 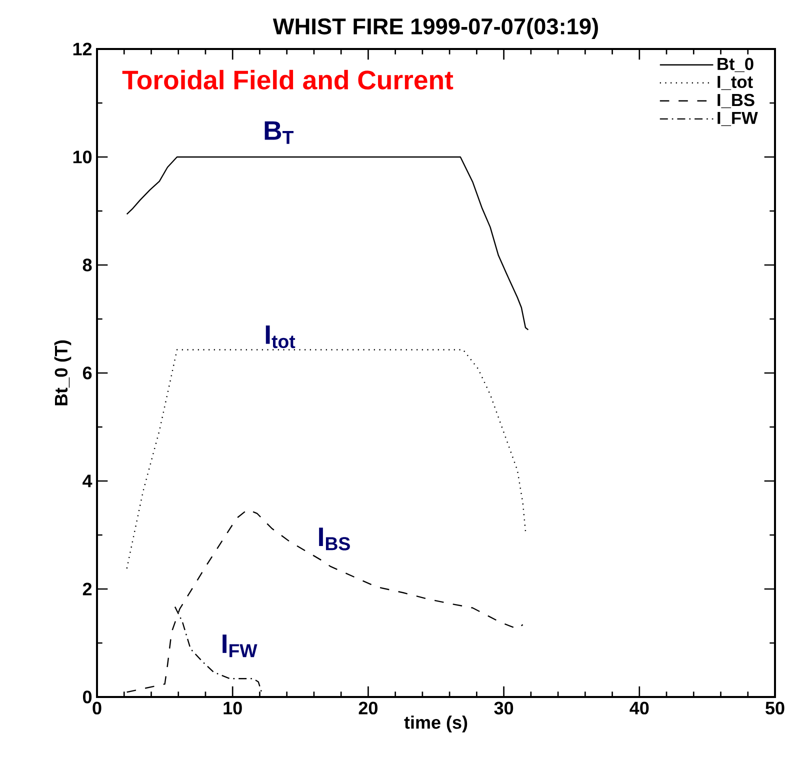 What do you see at coordinates (82, 49) in the screenshot?
I see `y-tick-label: 12` at bounding box center [82, 49].